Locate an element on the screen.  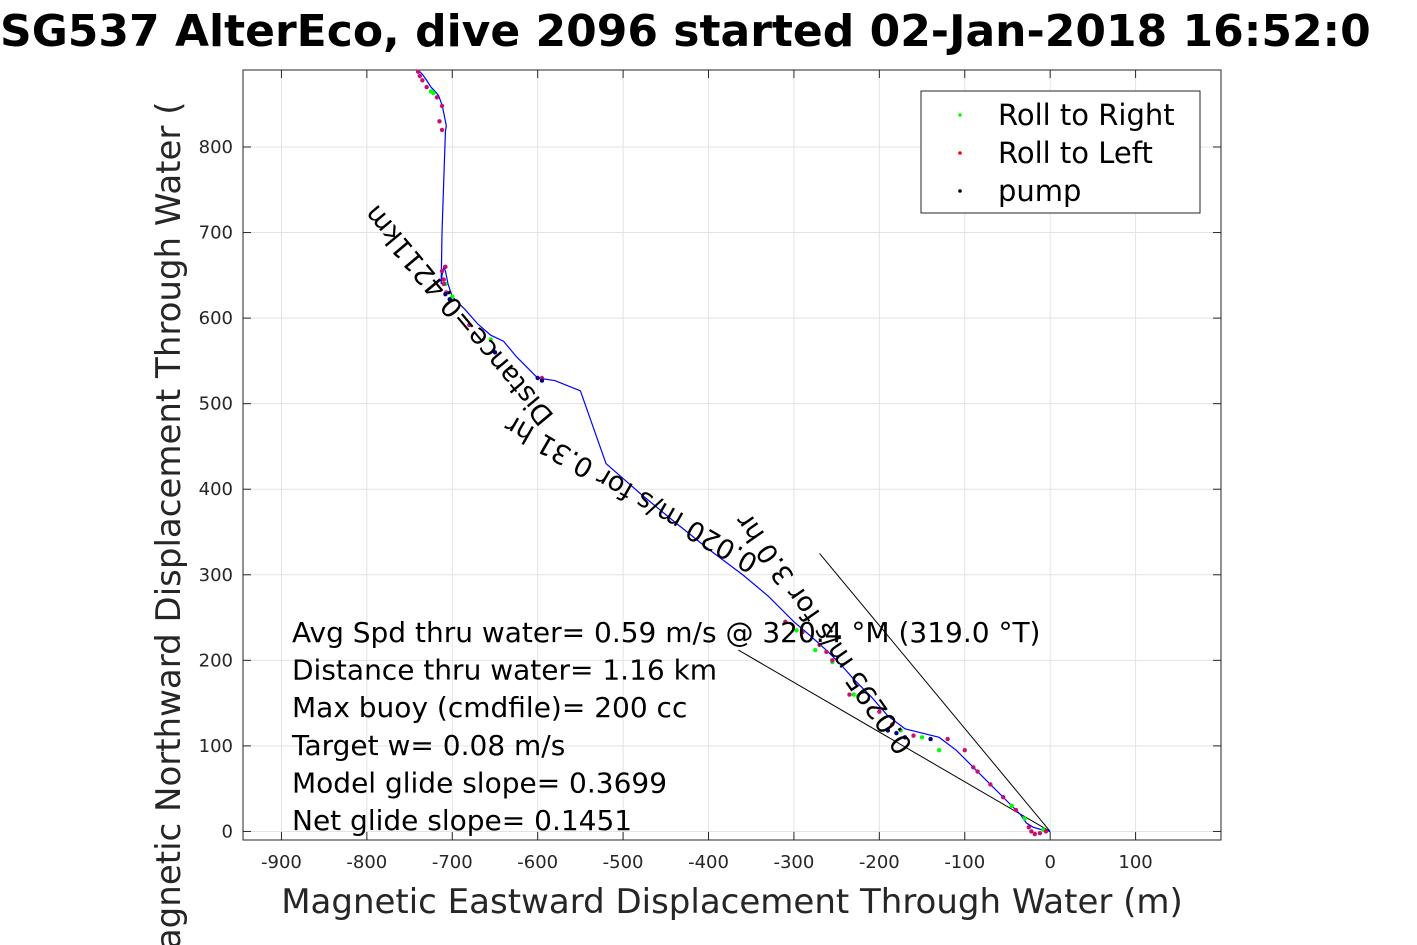
stats-line: Model glide slope= 0.3699 is located at coordinates (479, 782).